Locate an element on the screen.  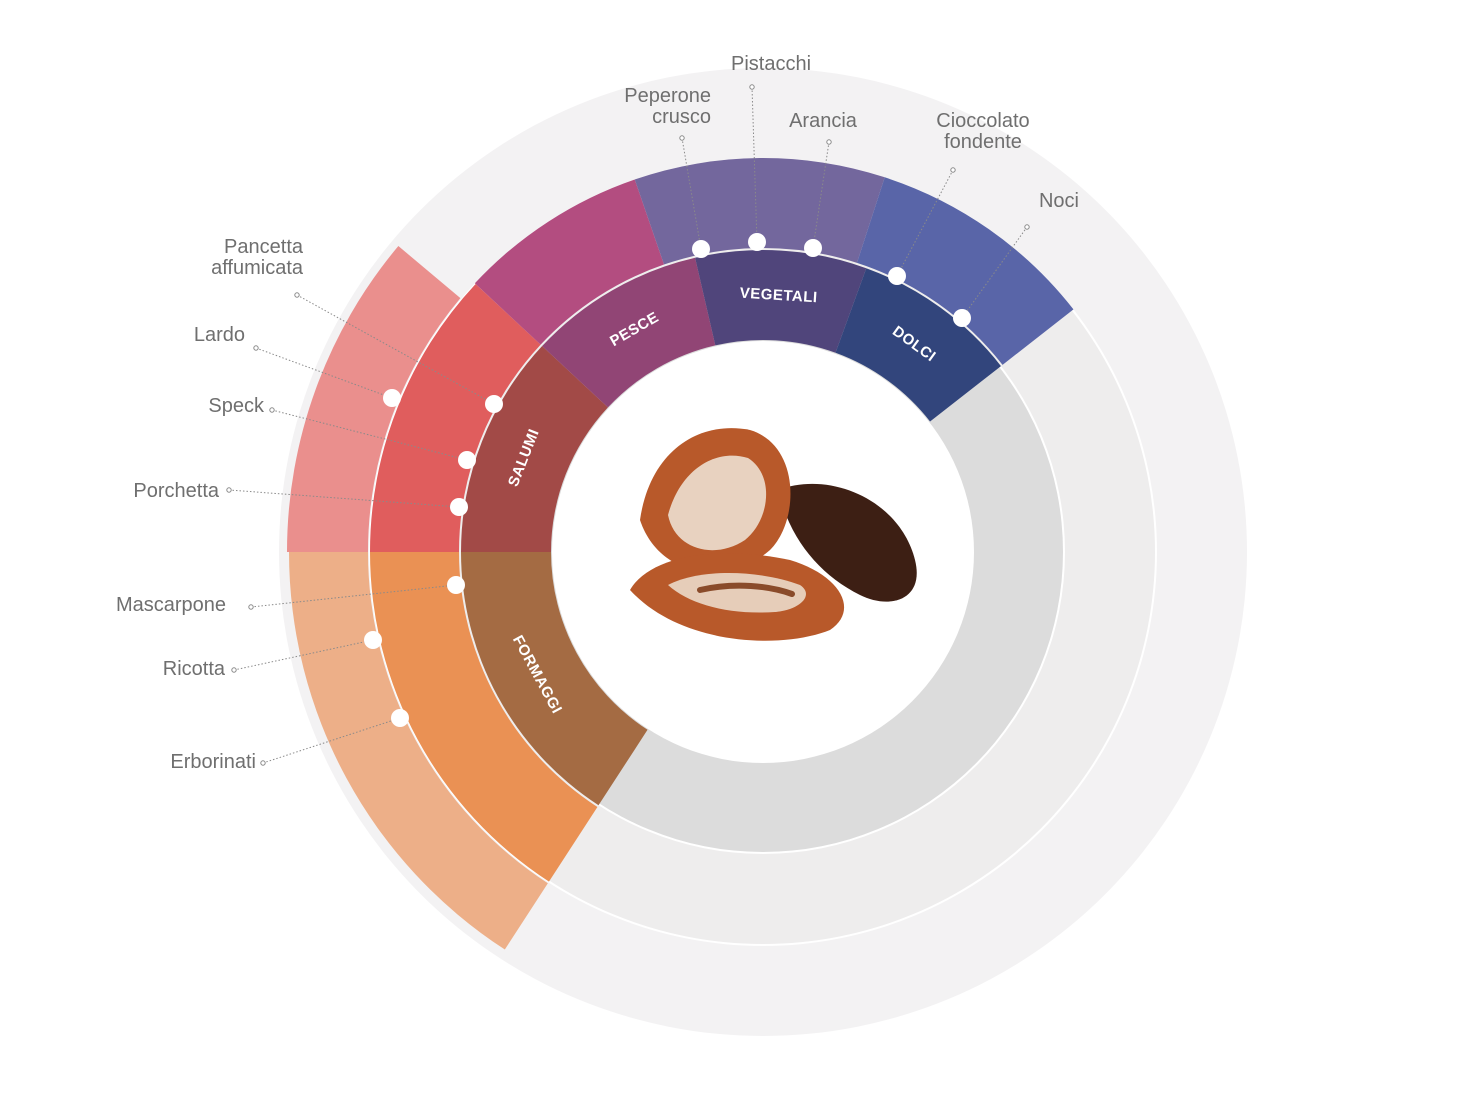
food-label-peperone-crusco: Peperone crusco is located at coordinates (667, 106).